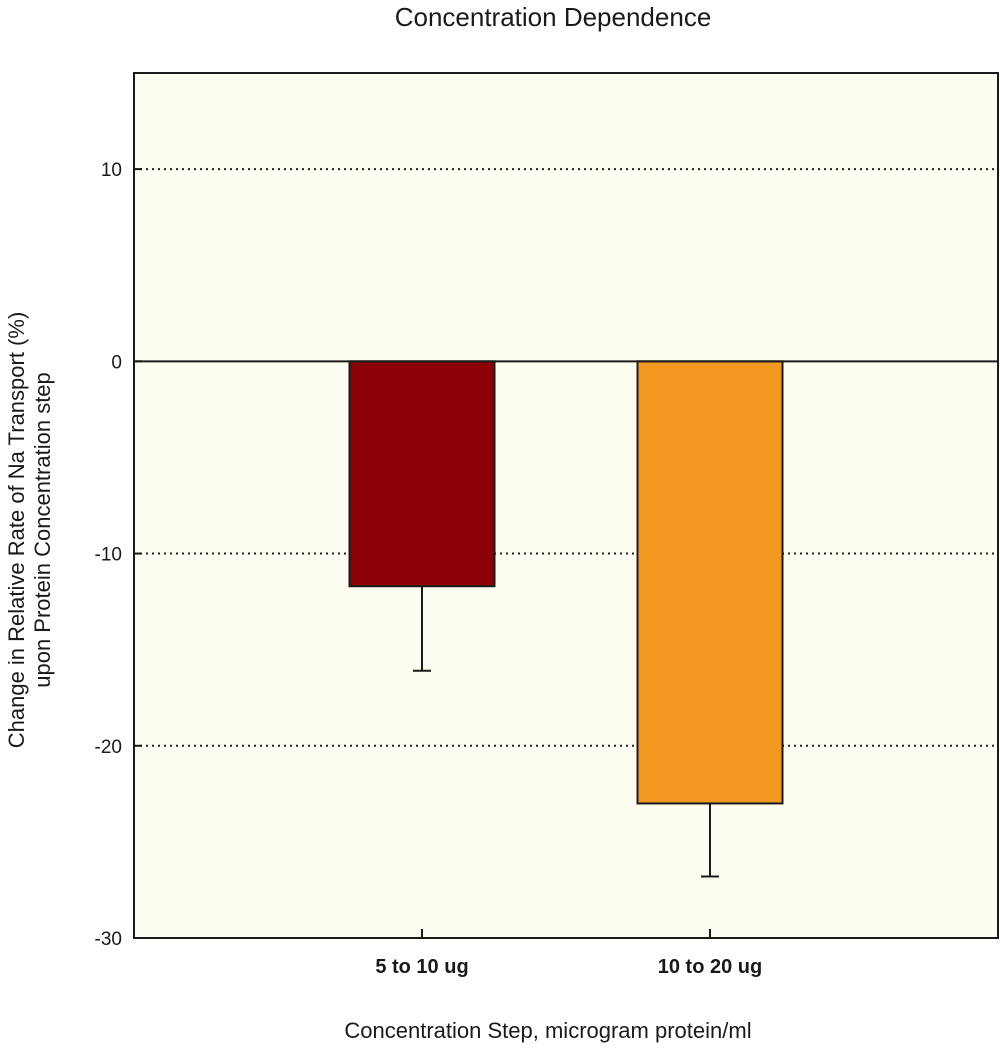 The height and width of the screenshot is (1049, 1000). Describe the element at coordinates (710, 967) in the screenshot. I see `x-tick-label: 10 to 20 ug` at that location.